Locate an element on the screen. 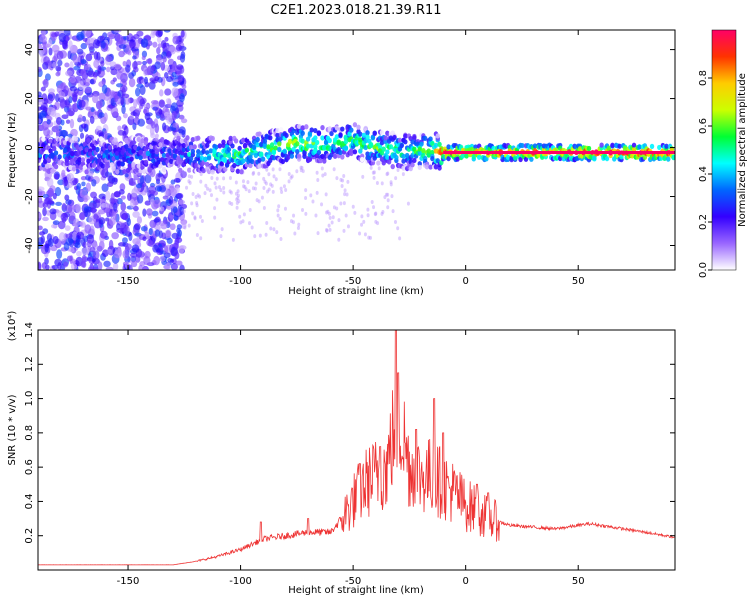 The image size is (750, 600). y-tick-label: 1.0 is located at coordinates (29, 399).